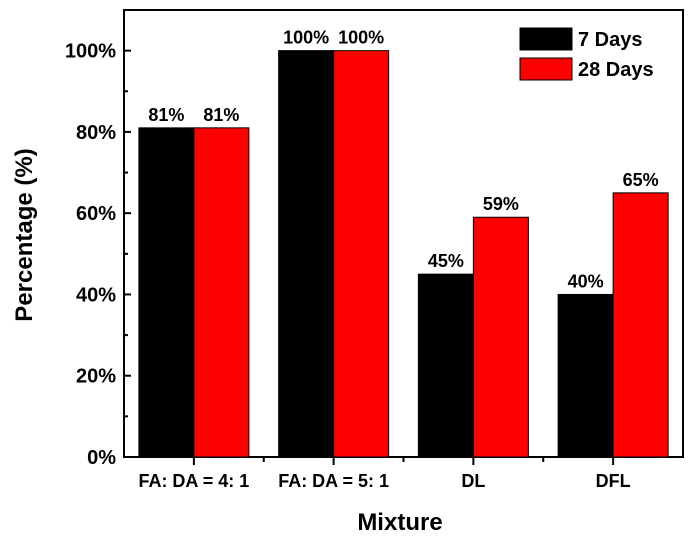 This screenshot has width=690, height=539. Describe the element at coordinates (98, 255) in the screenshot. I see `y-axis: 0% 20% 40% 60% 80% 100%` at that location.